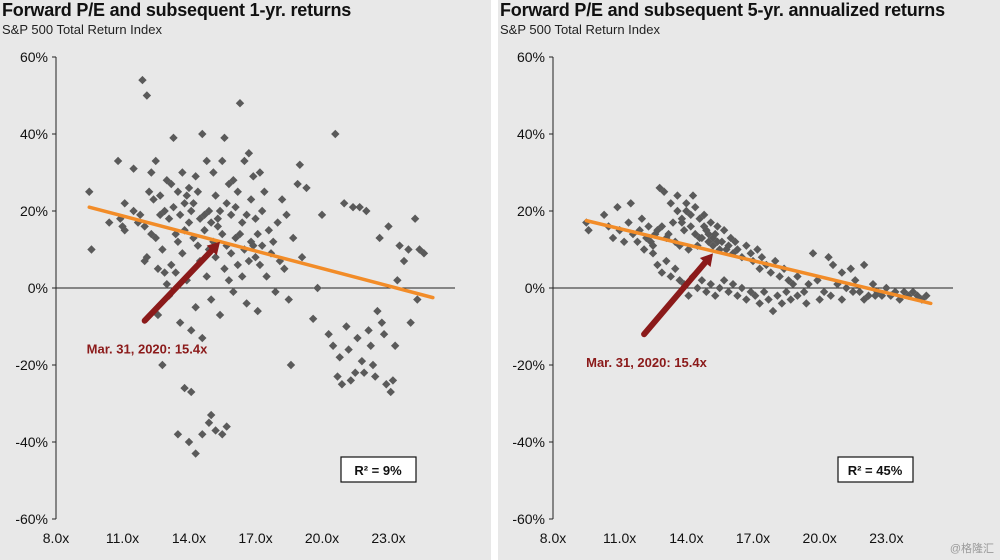 The width and height of the screenshot is (1000, 560). I want to click on trend-line, so click(758, 262).